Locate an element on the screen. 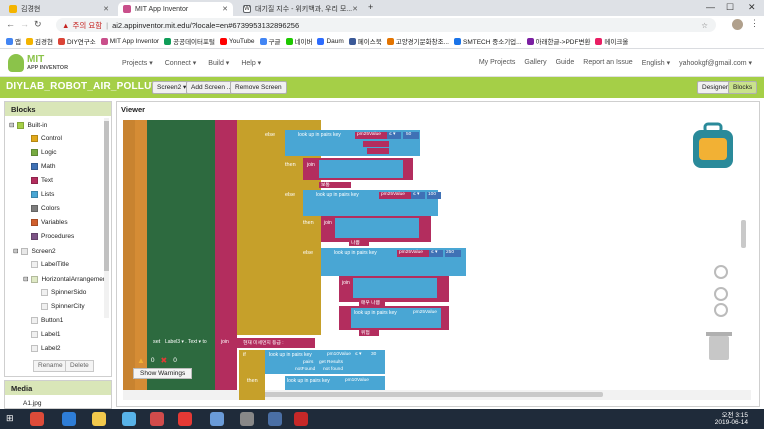  menu-gallery: Gallery is located at coordinates (535, 62).